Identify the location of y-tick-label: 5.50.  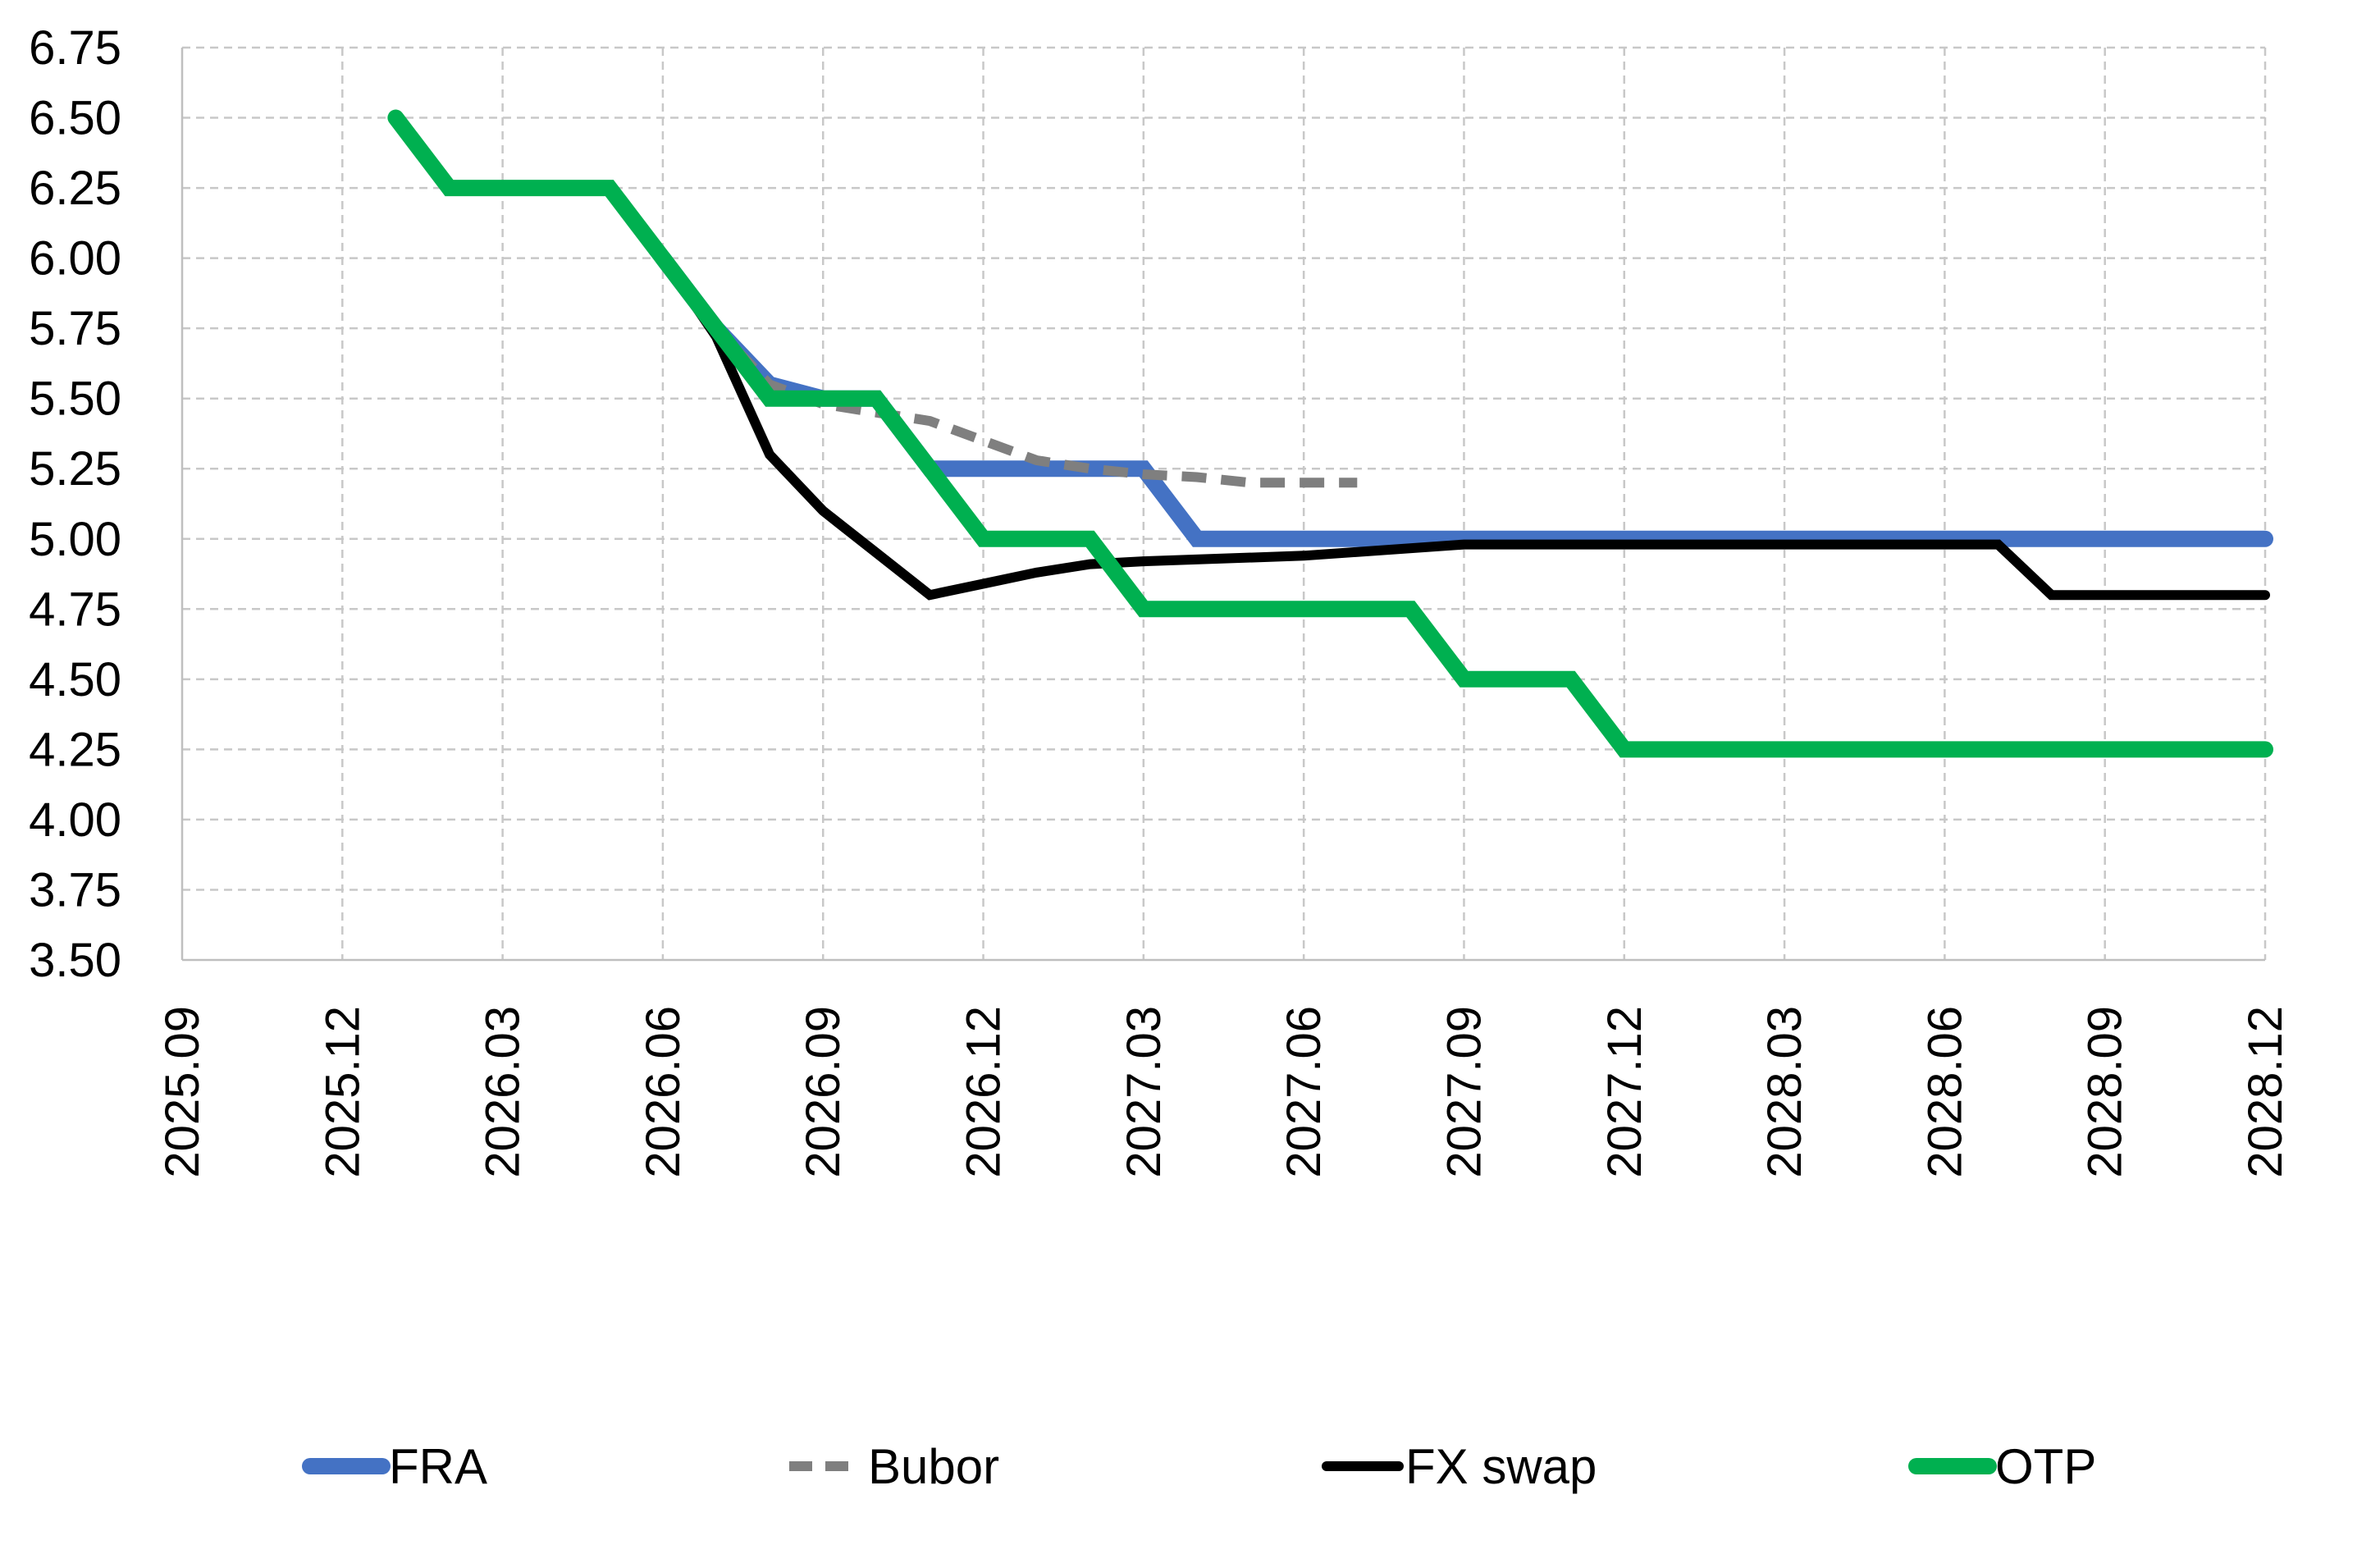
(75, 400).